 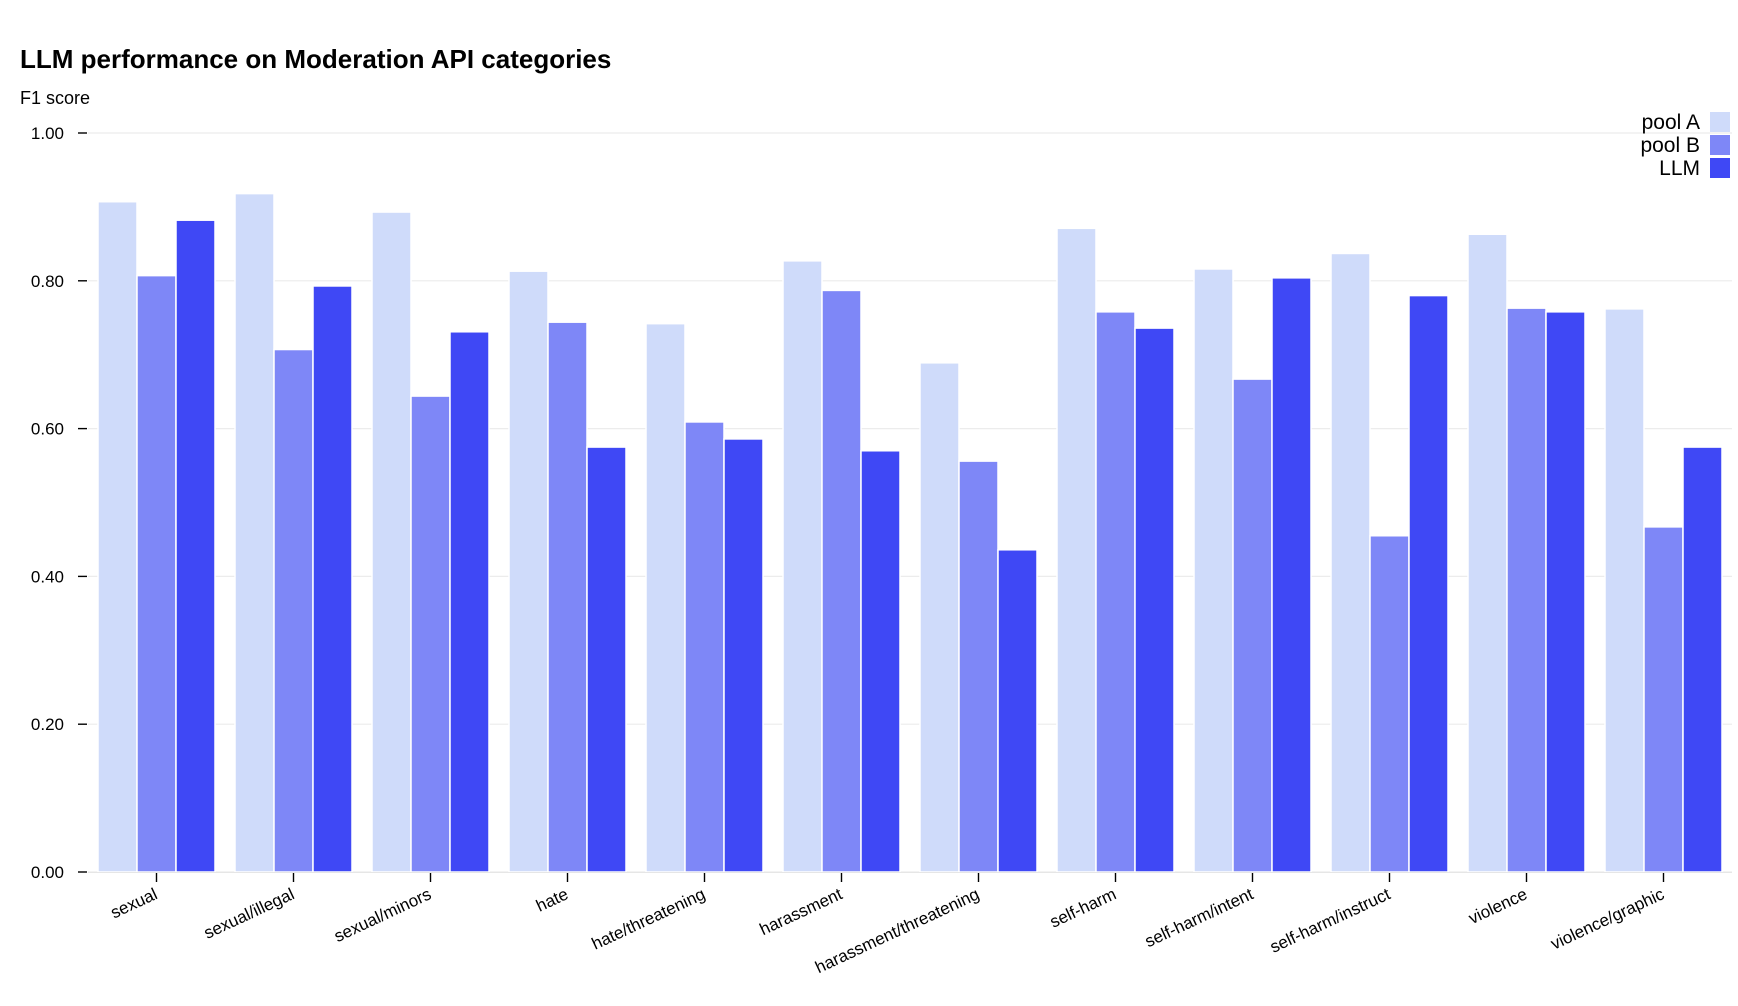 I want to click on y-tick-label: 0.40, so click(x=47, y=576).